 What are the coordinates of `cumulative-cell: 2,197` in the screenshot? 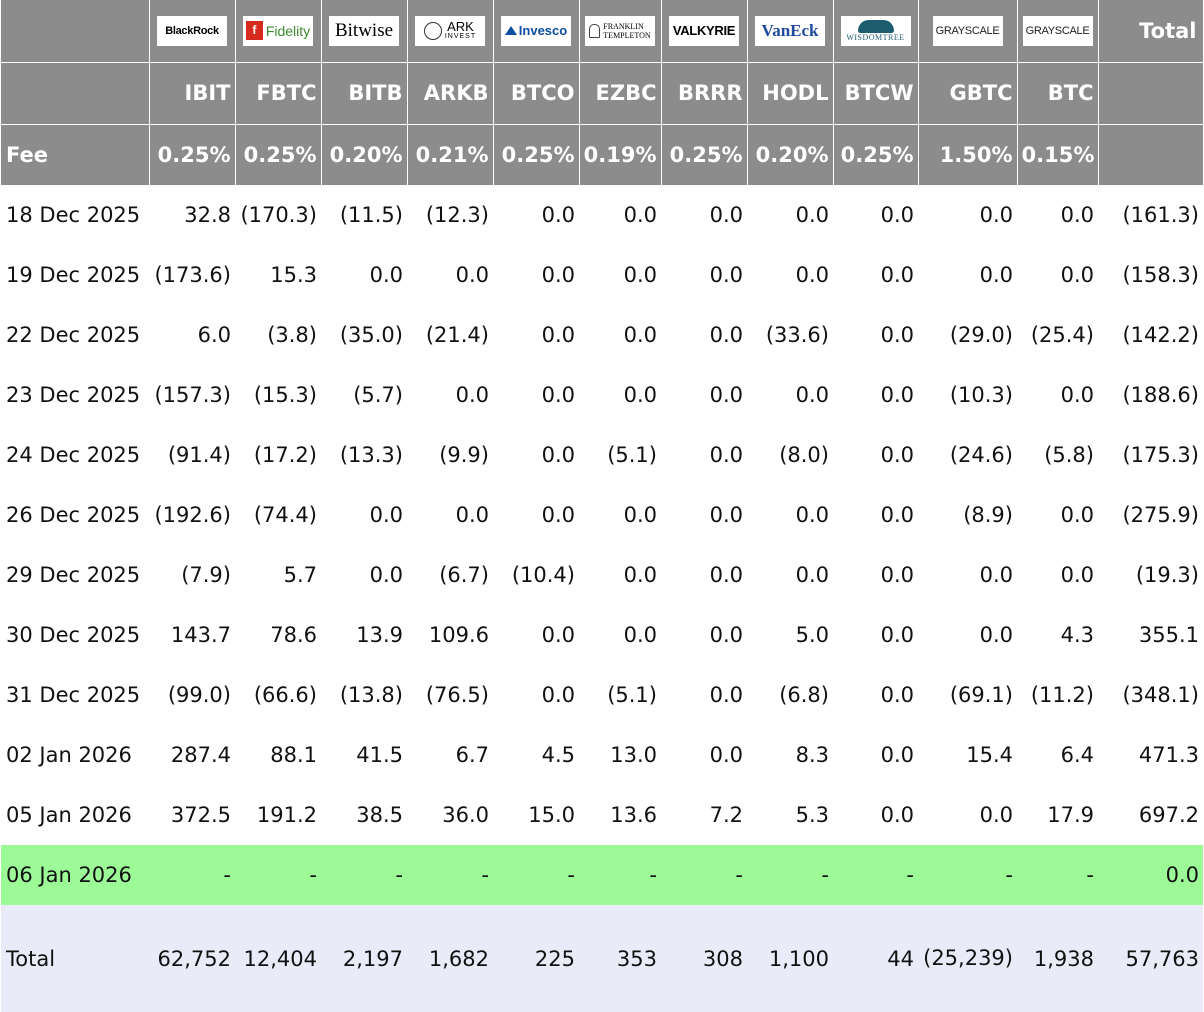 It's located at (364, 958).